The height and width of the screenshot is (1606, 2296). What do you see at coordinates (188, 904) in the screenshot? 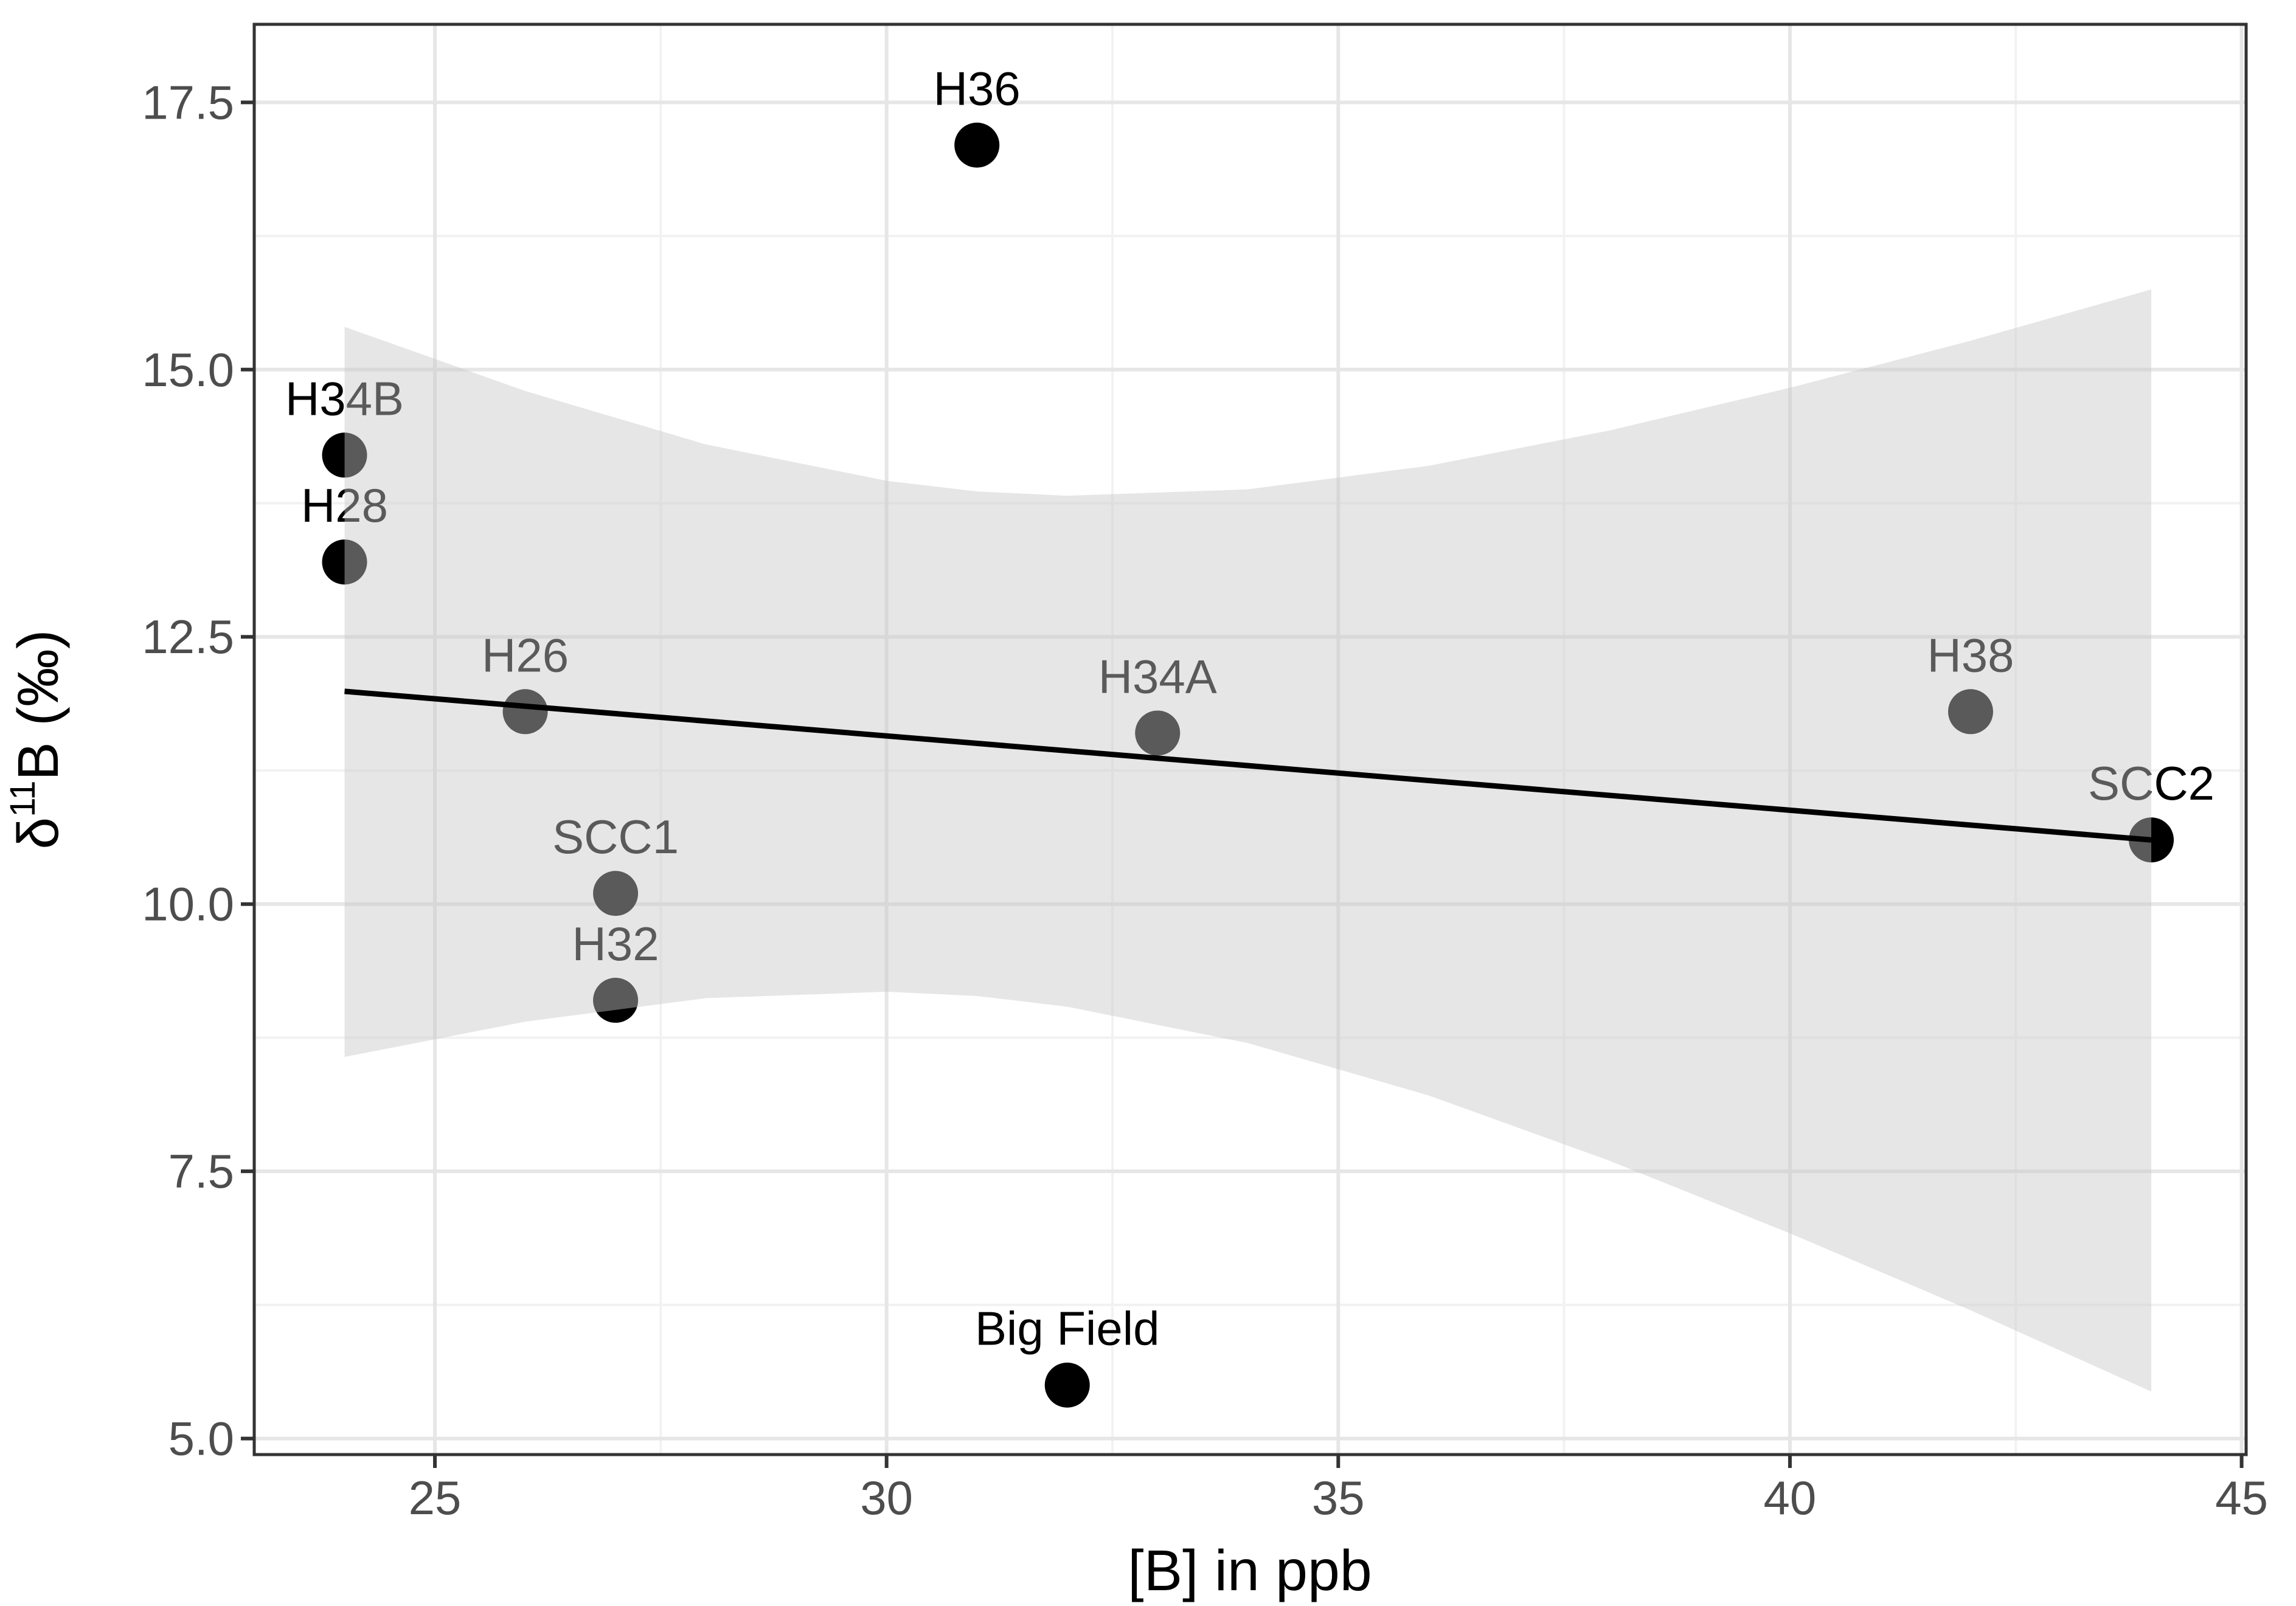
I see `y-tick-label: 10.0` at bounding box center [188, 904].